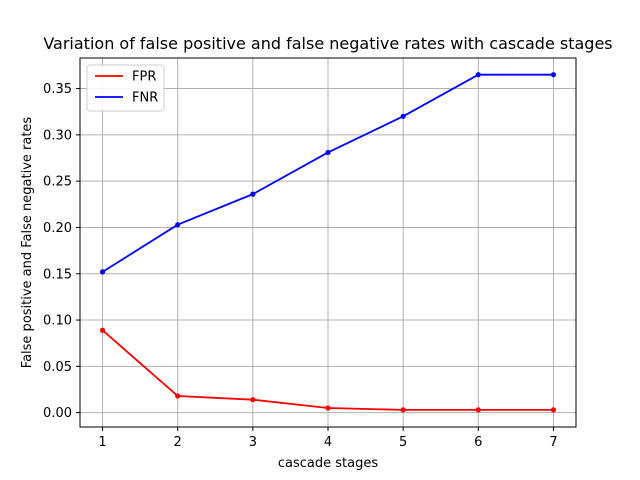  Describe the element at coordinates (328, 370) in the screenshot. I see `series-fpr` at that location.